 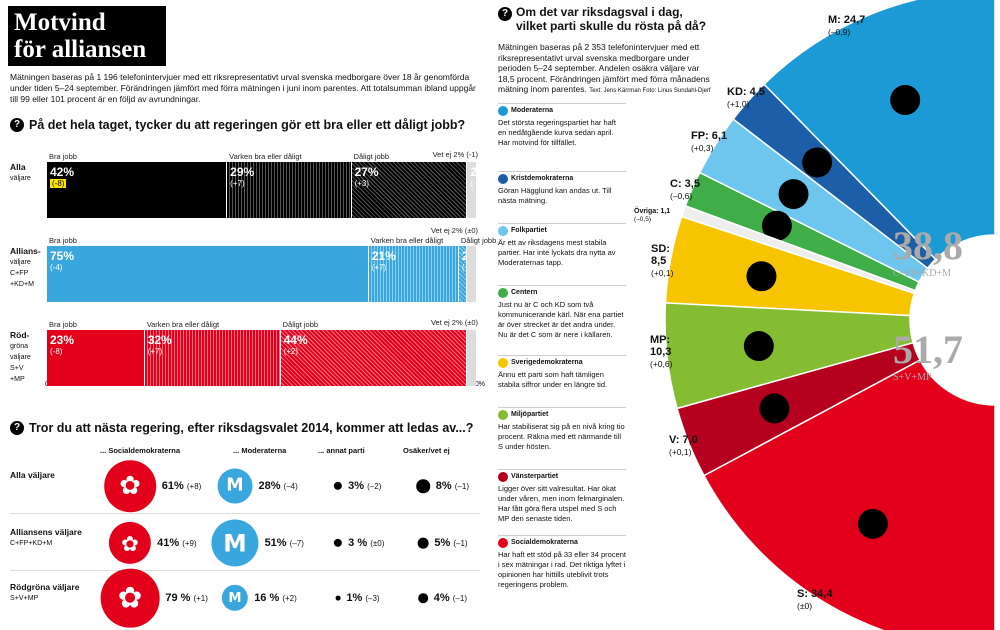 What do you see at coordinates (928, 349) in the screenshot?
I see `block-total: 51,7` at bounding box center [928, 349].